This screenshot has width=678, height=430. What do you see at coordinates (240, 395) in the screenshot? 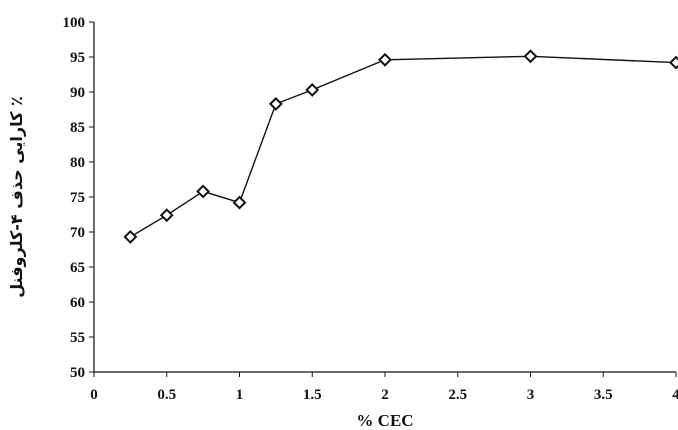
I see `x-tick-label: 1` at bounding box center [240, 395].